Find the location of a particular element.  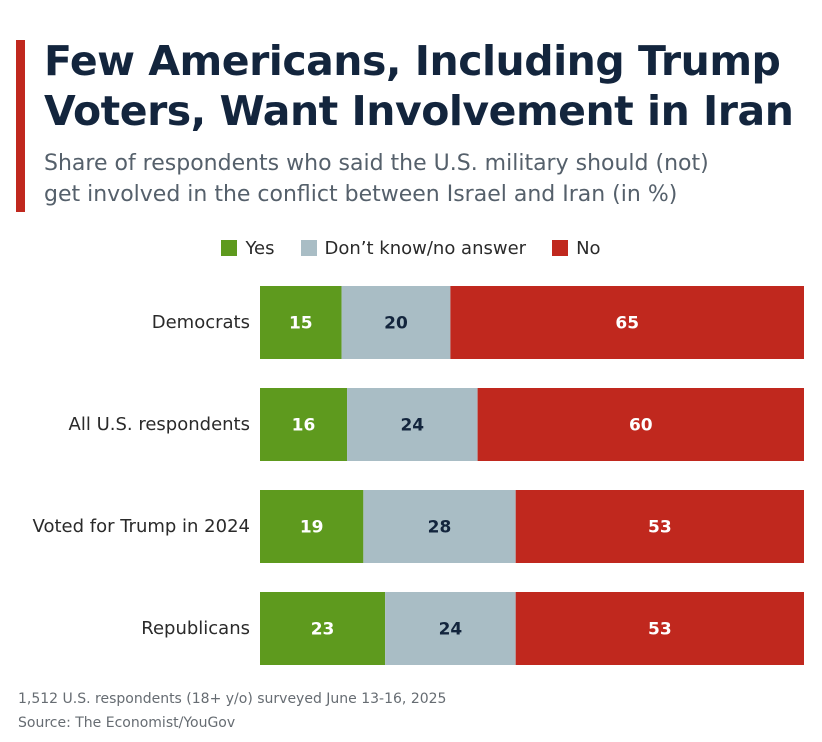

data-label-yes-2: 19 is located at coordinates (312, 528).